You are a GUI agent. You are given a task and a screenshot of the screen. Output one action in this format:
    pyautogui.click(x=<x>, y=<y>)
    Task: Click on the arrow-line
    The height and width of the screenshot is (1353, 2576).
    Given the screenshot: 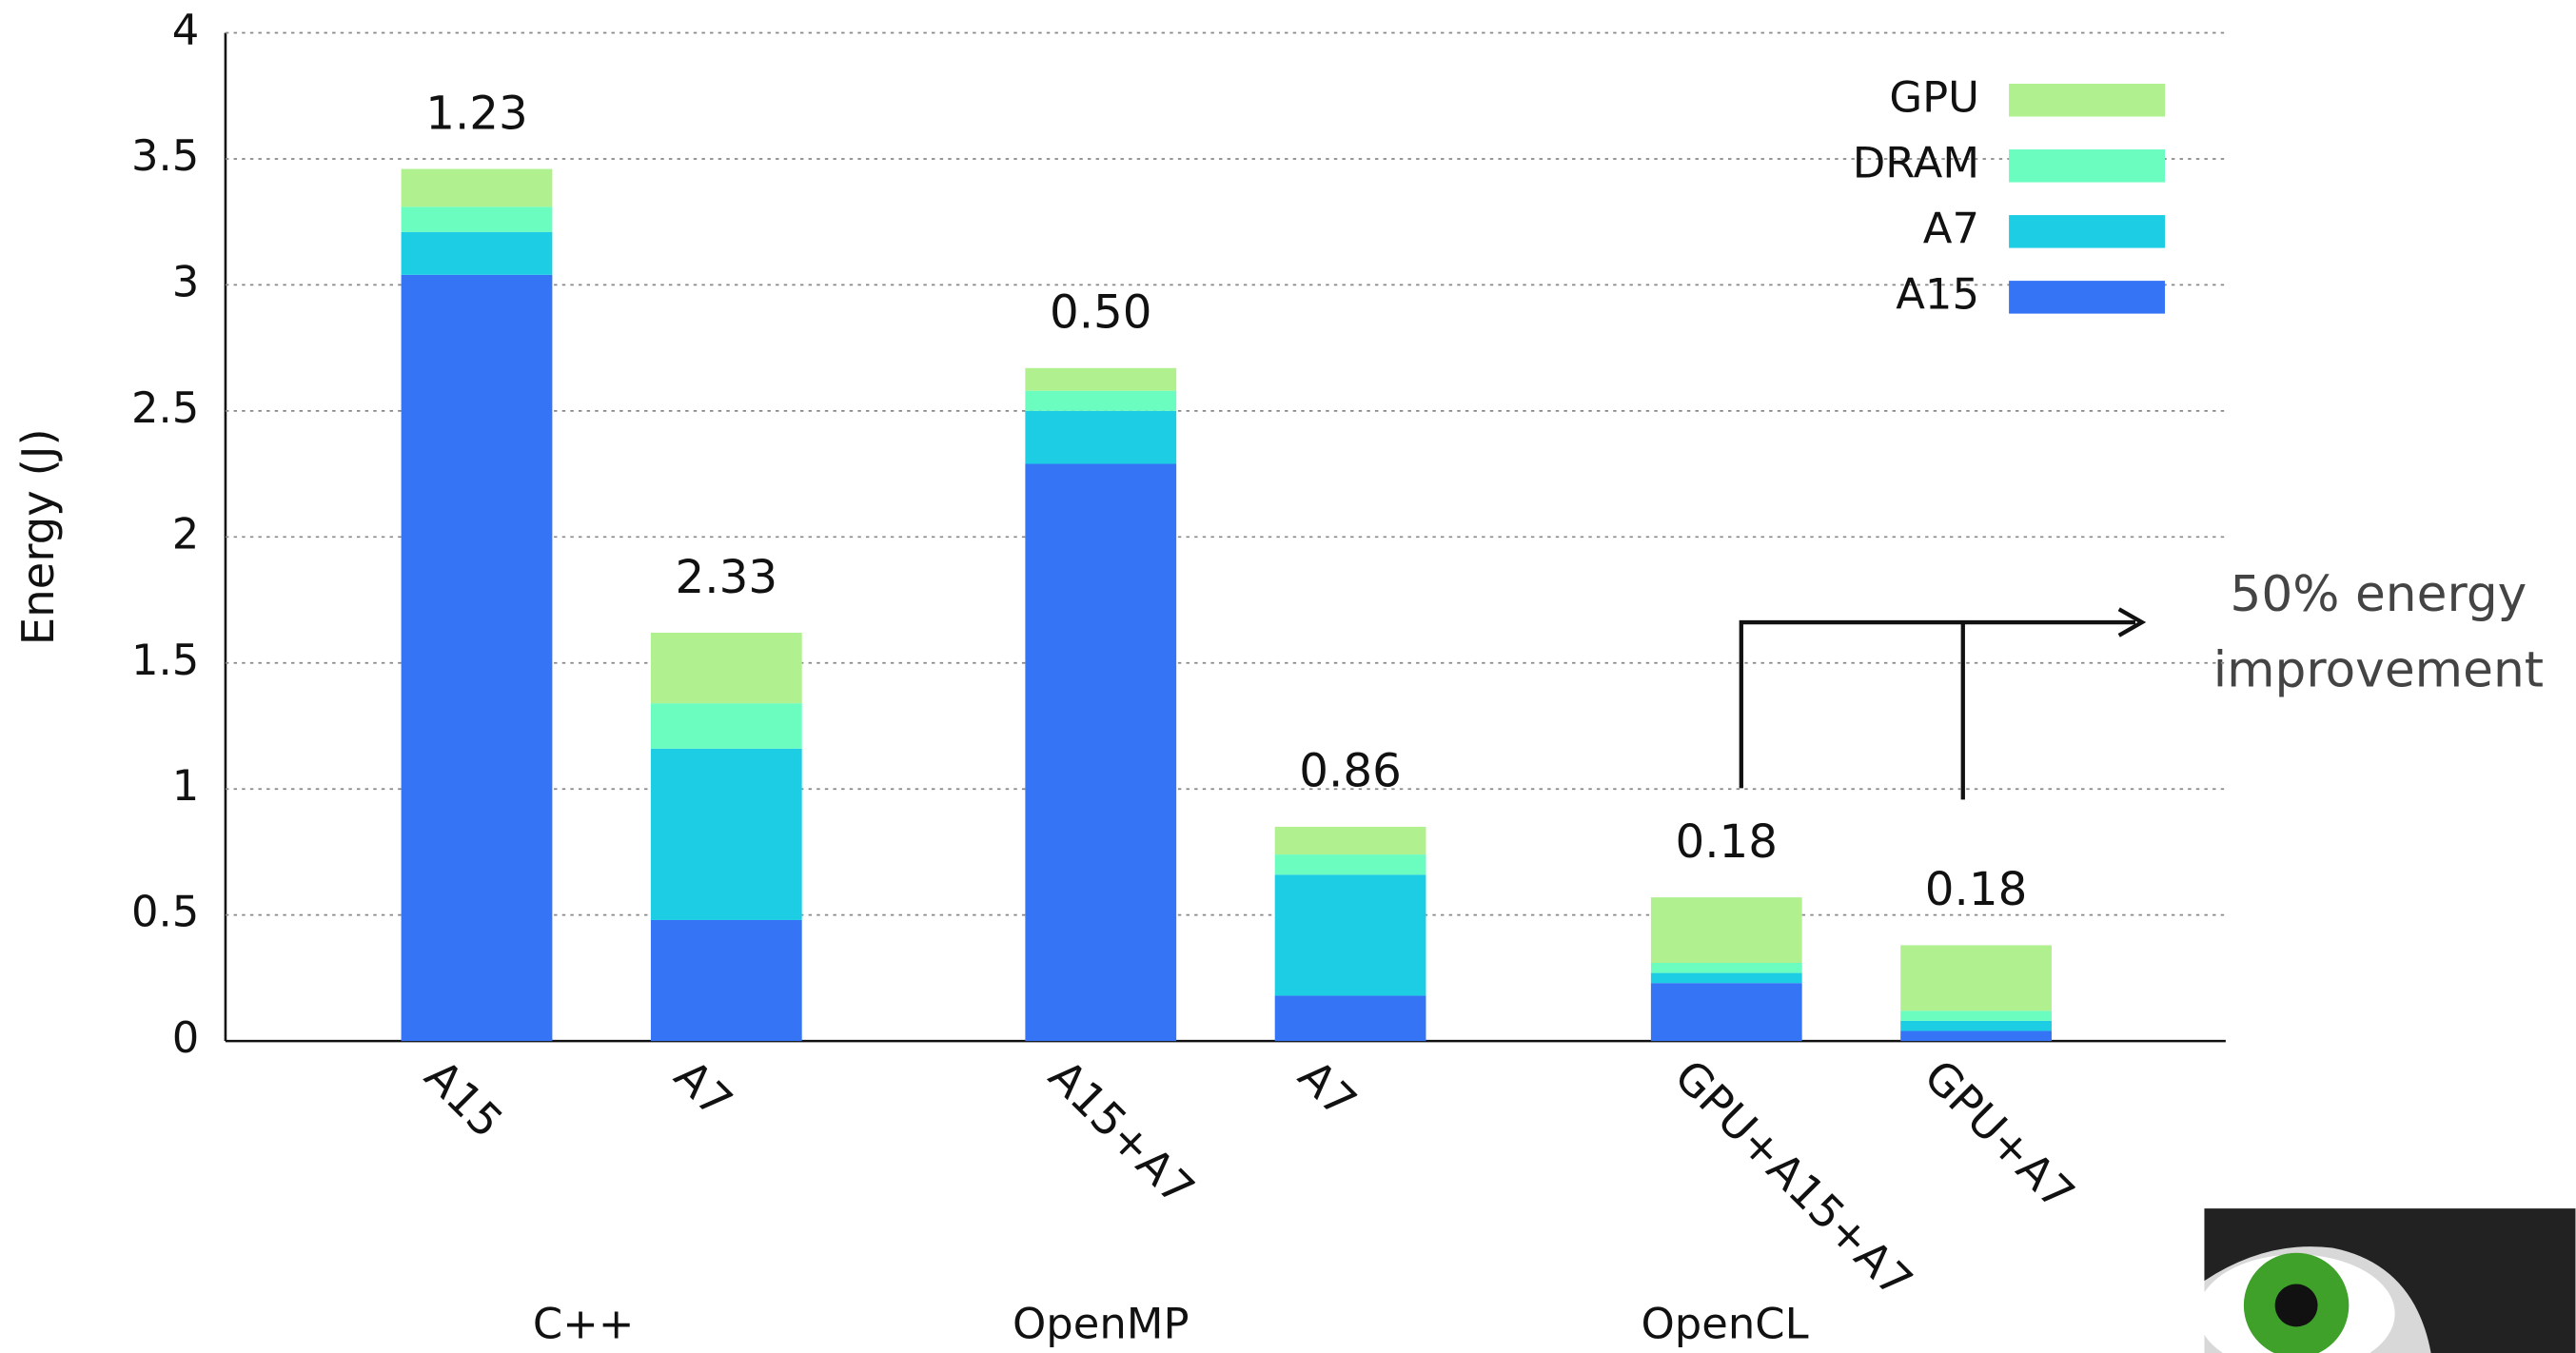 What is the action you would take?
    pyautogui.click(x=1937, y=704)
    